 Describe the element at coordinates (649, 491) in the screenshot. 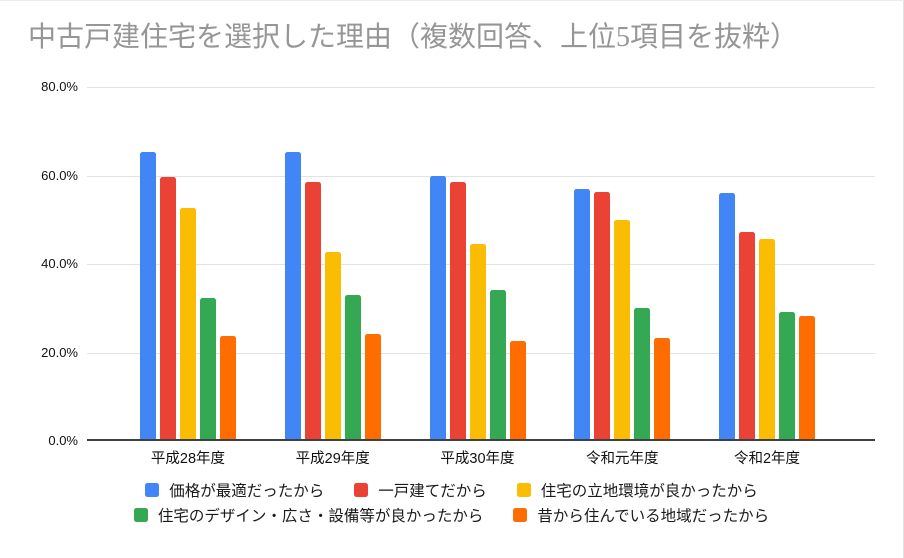

I see `legend-label: 住宅の立地環境が良かったから` at that location.